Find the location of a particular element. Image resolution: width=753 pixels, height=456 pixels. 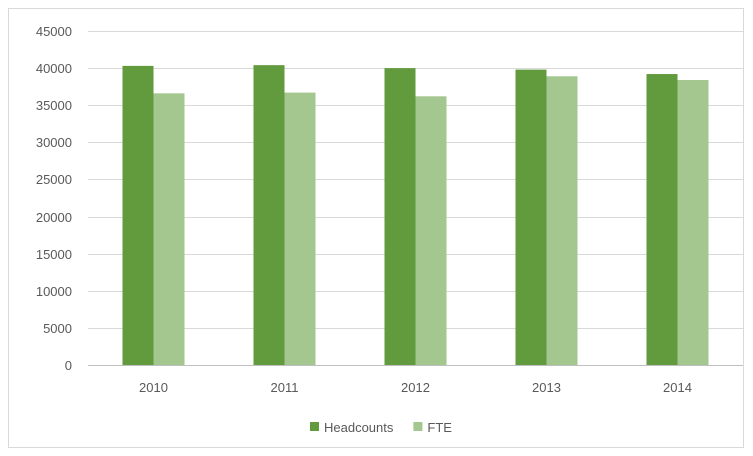

x-tick-label: 2014 is located at coordinates (677, 387).